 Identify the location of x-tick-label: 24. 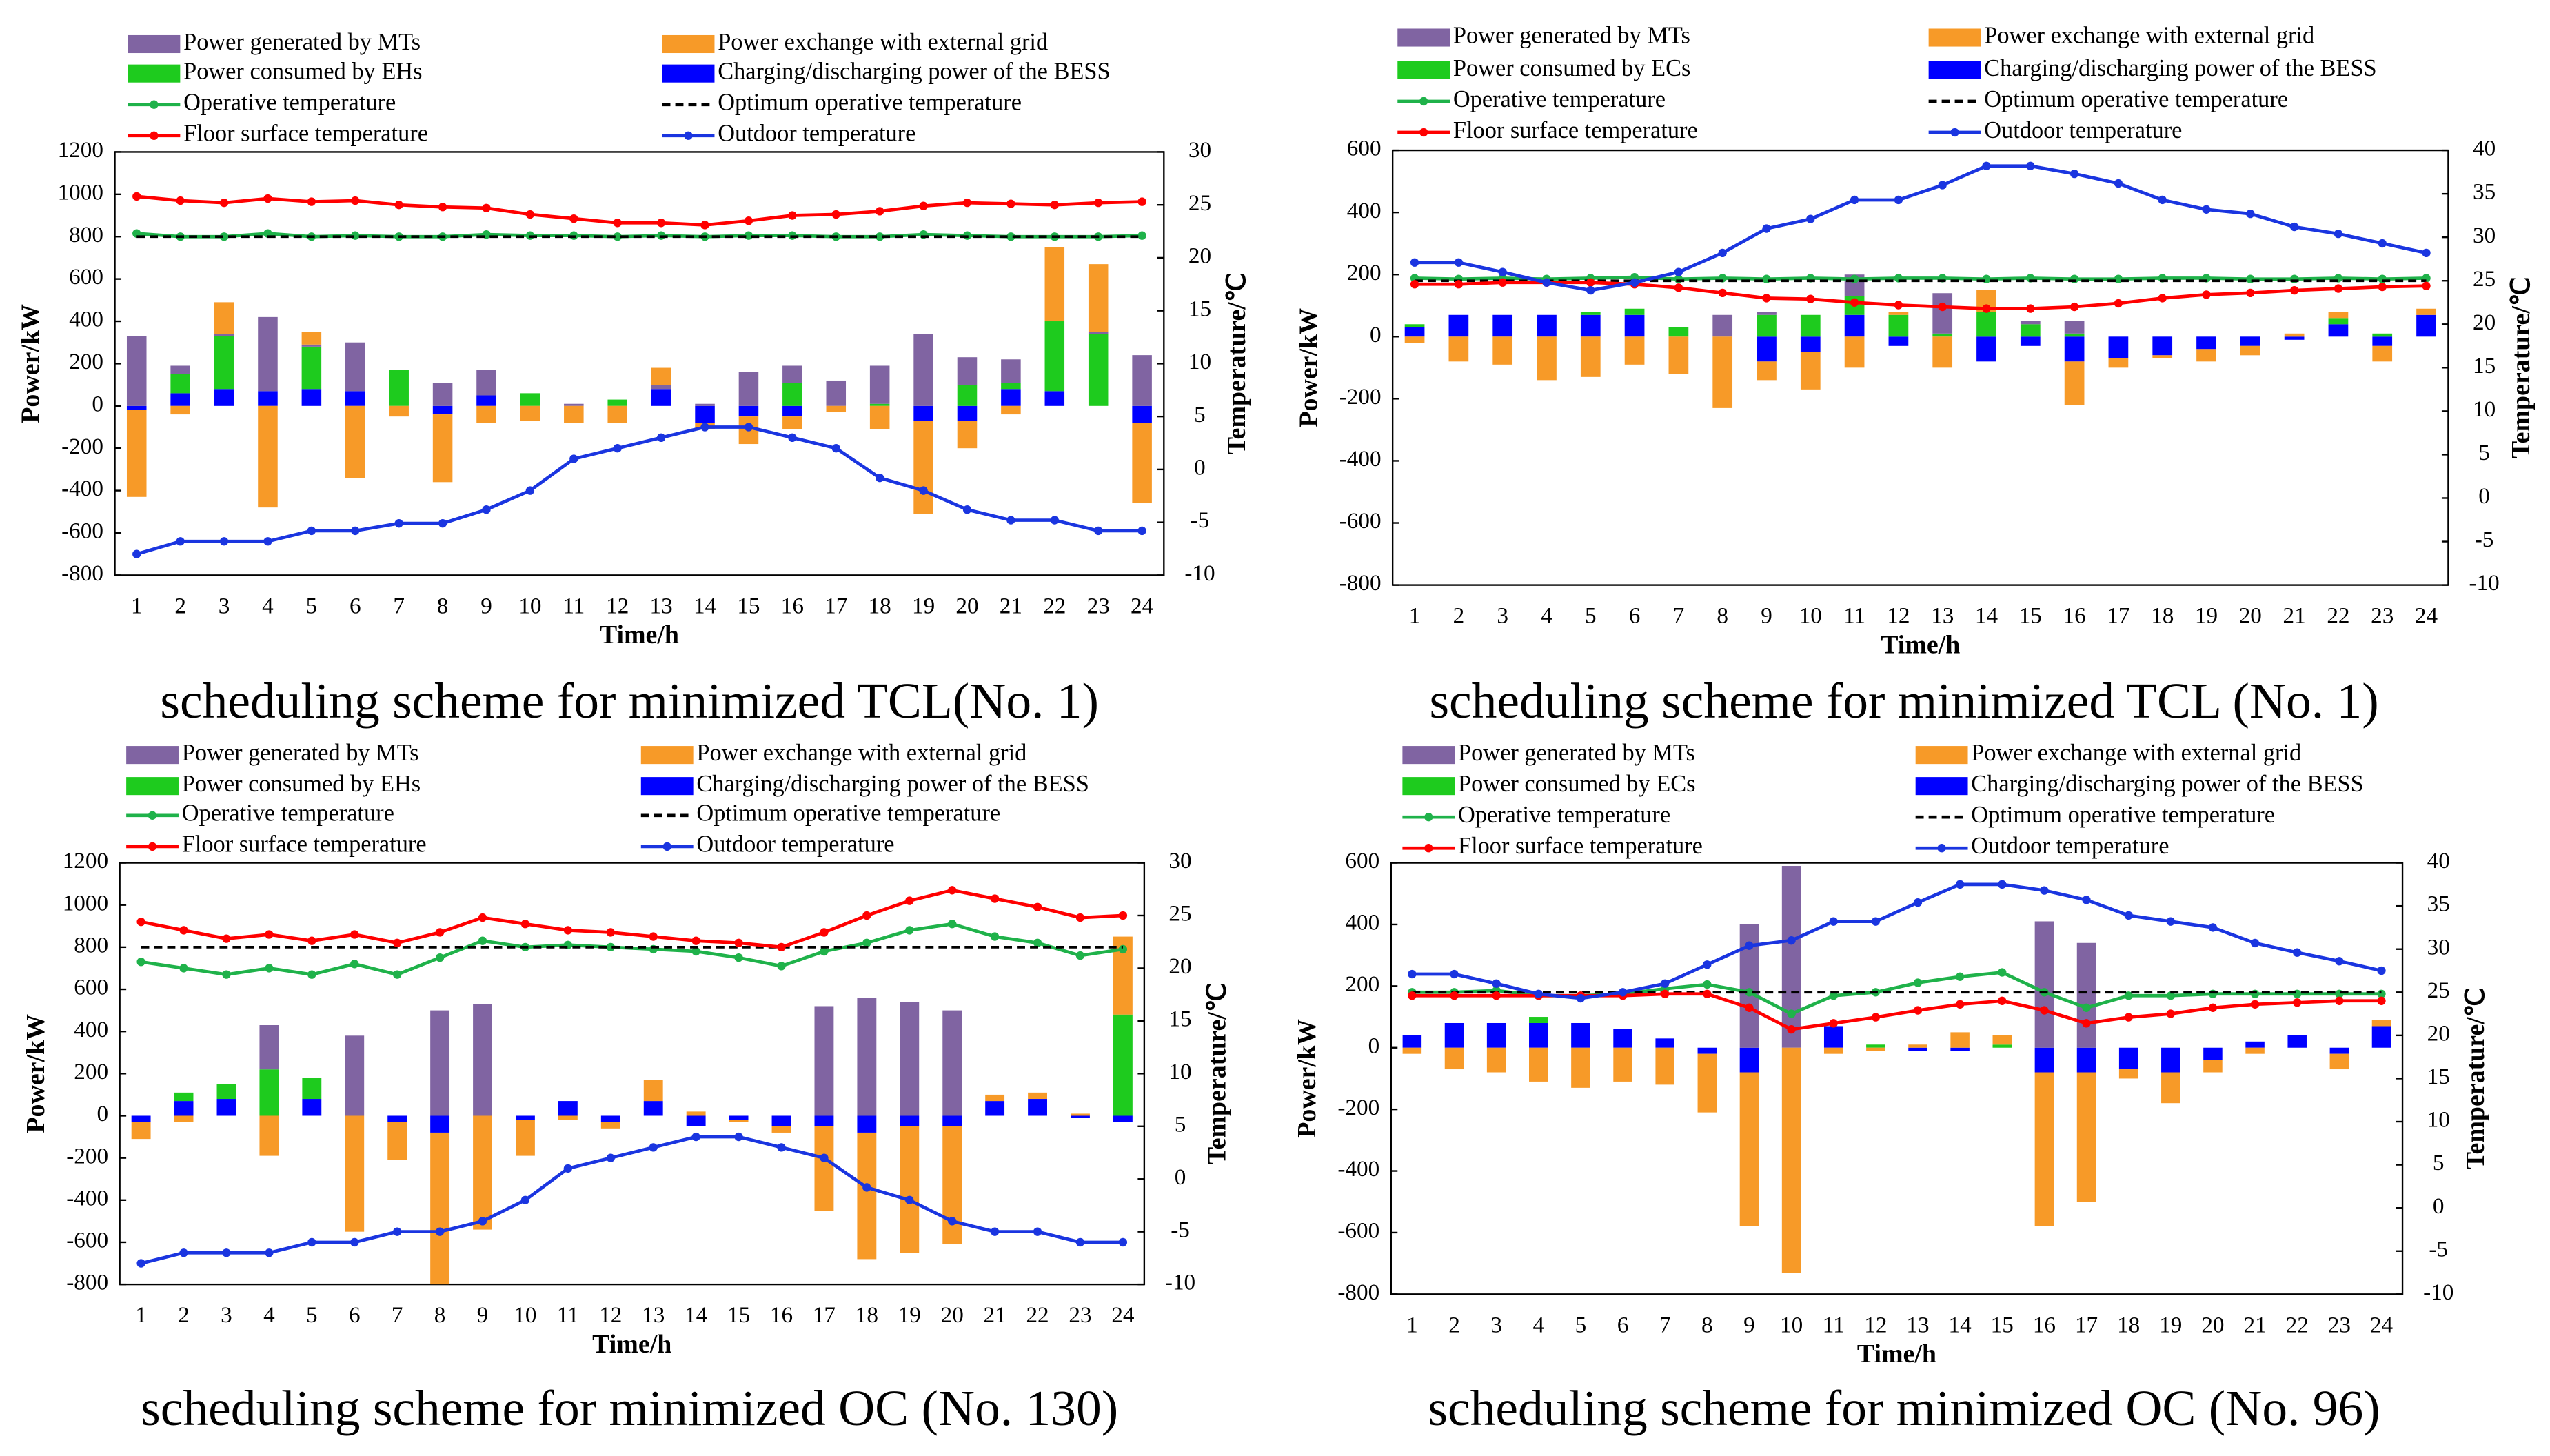
(2426, 616).